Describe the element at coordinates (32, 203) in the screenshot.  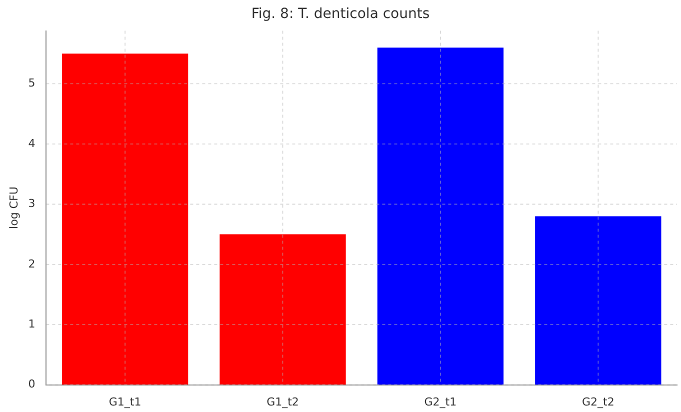
I see `y-tick-label: 3` at that location.